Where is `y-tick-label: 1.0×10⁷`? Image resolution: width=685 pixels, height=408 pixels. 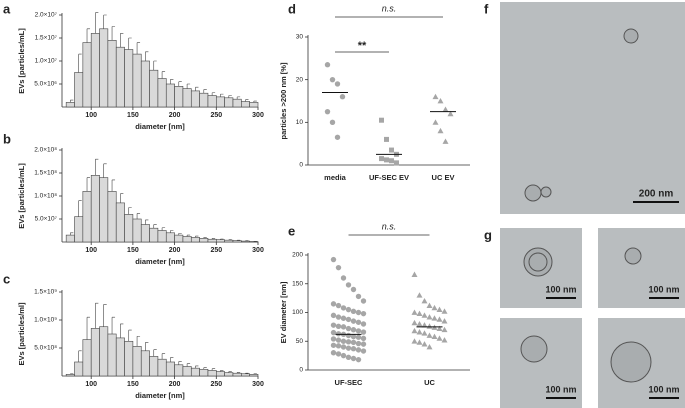 y-tick-label: 1.0×10⁷ is located at coordinates (46, 61).